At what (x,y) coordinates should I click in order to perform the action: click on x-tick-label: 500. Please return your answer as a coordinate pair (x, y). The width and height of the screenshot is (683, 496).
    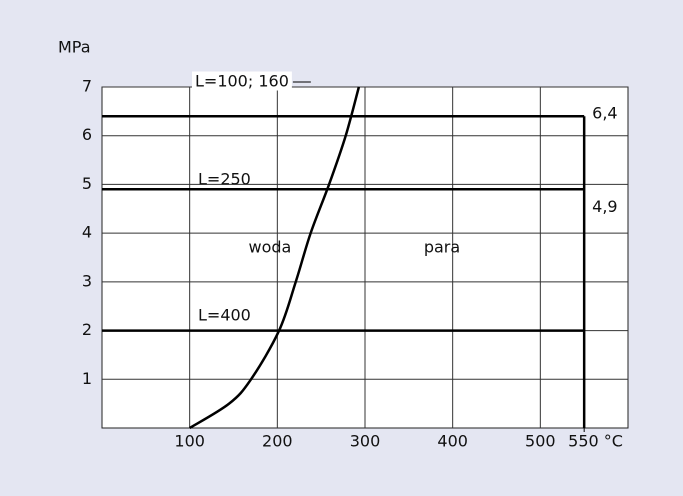
    Looking at the image, I should click on (540, 441).